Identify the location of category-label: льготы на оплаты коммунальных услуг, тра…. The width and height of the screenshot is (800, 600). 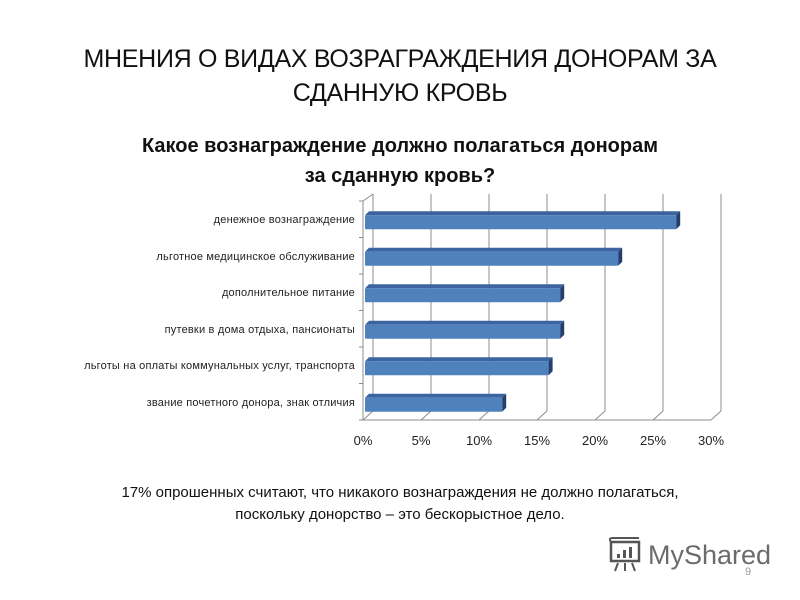
(219, 366).